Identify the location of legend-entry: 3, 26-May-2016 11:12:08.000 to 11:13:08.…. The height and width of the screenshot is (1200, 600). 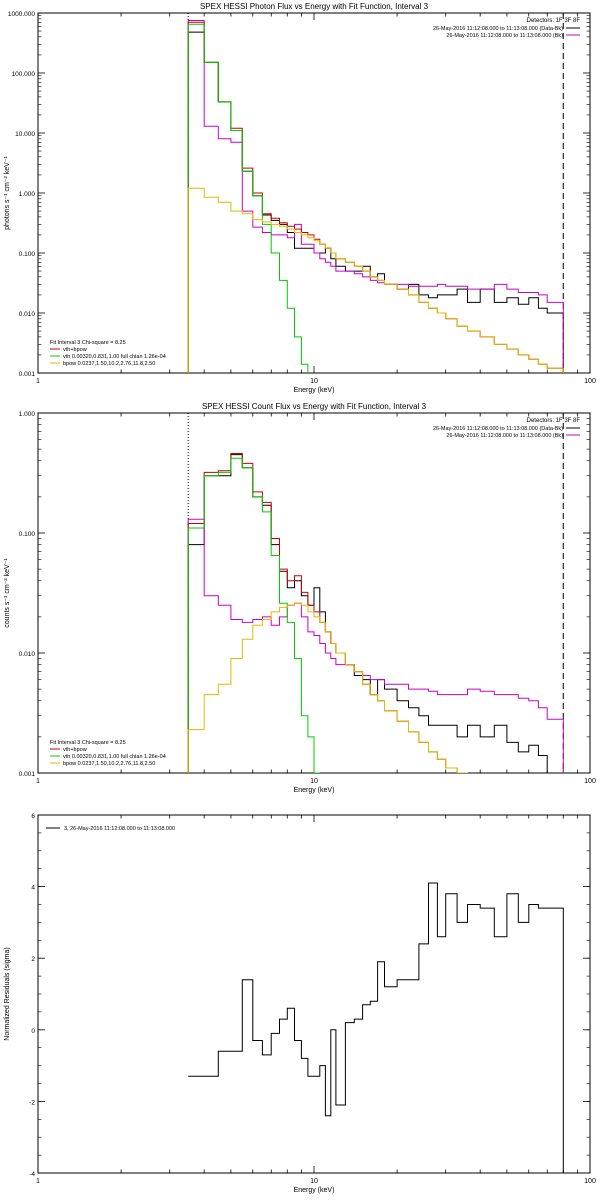
(119, 829).